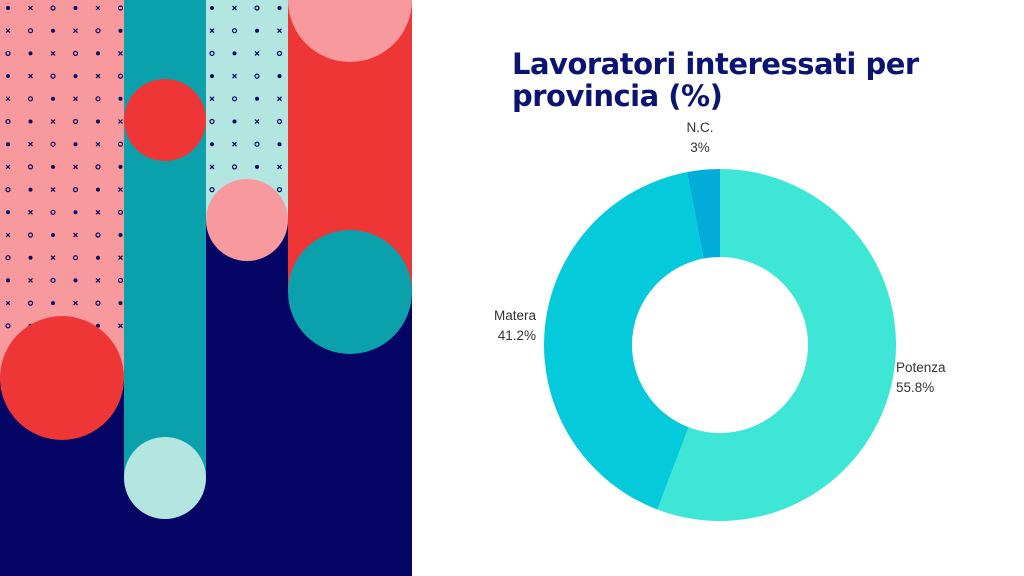 This screenshot has height=576, width=1024. I want to click on mint-circle, so click(165, 478).